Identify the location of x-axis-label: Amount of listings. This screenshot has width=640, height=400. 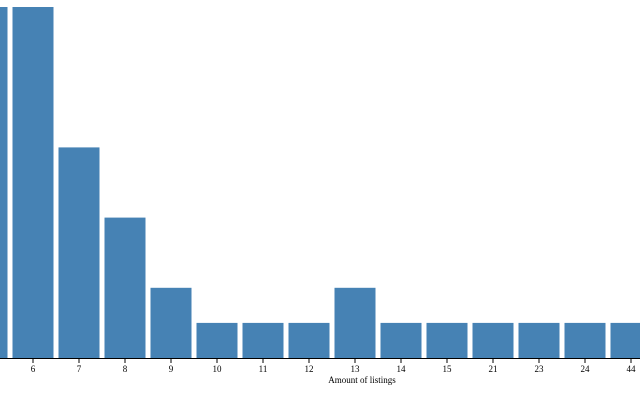
(362, 380).